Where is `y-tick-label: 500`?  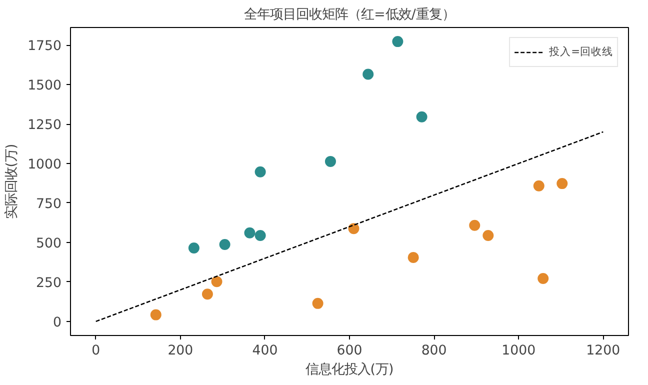
y-tick-label: 500 is located at coordinates (49, 244).